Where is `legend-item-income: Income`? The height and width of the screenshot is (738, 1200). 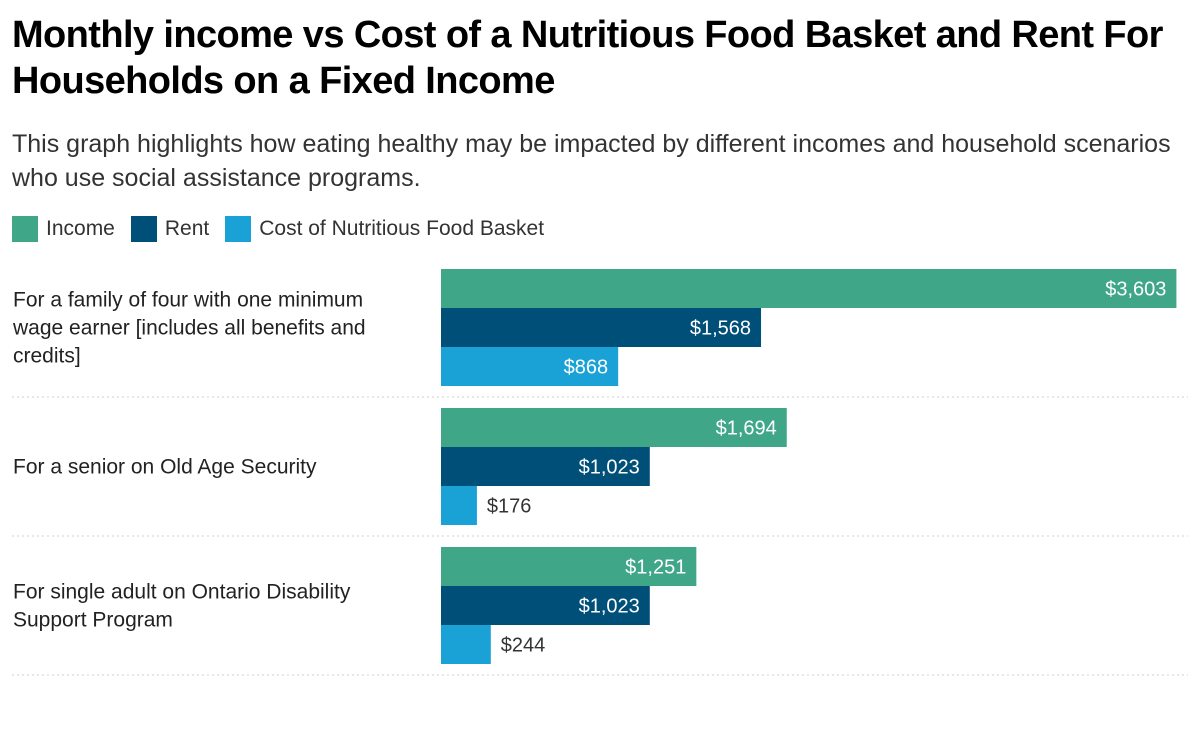
legend-item-income: Income is located at coordinates (63, 229).